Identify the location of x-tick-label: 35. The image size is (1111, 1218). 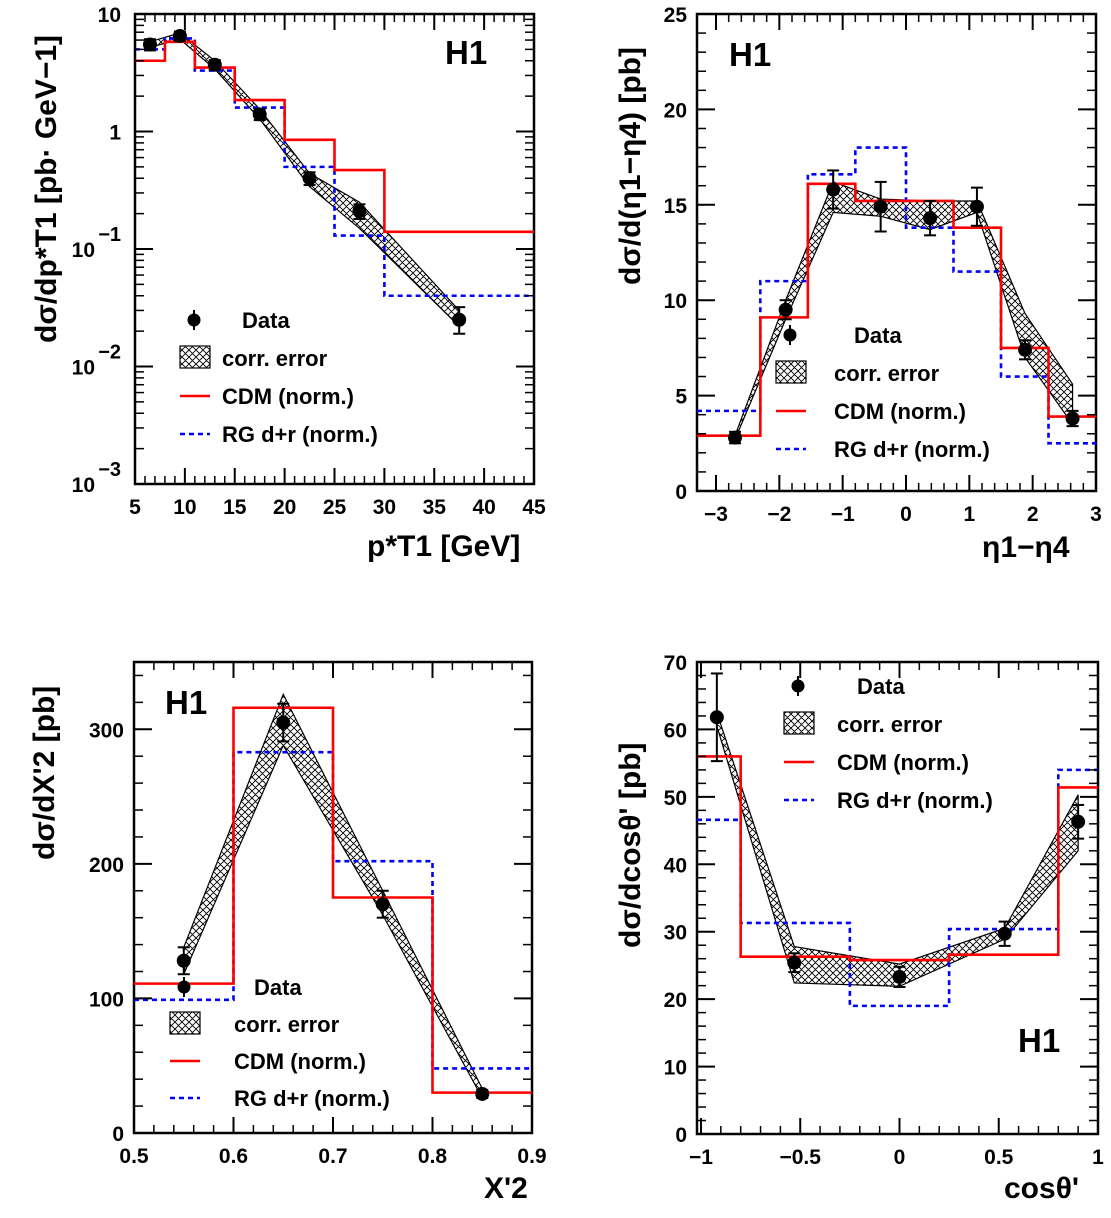
(435, 507).